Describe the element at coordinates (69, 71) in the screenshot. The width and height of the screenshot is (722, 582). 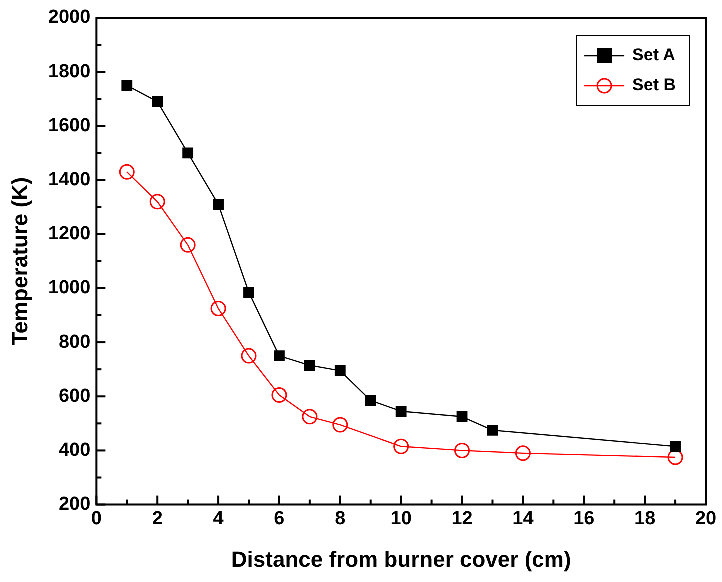
I see `y-tick-label: 1800` at that location.